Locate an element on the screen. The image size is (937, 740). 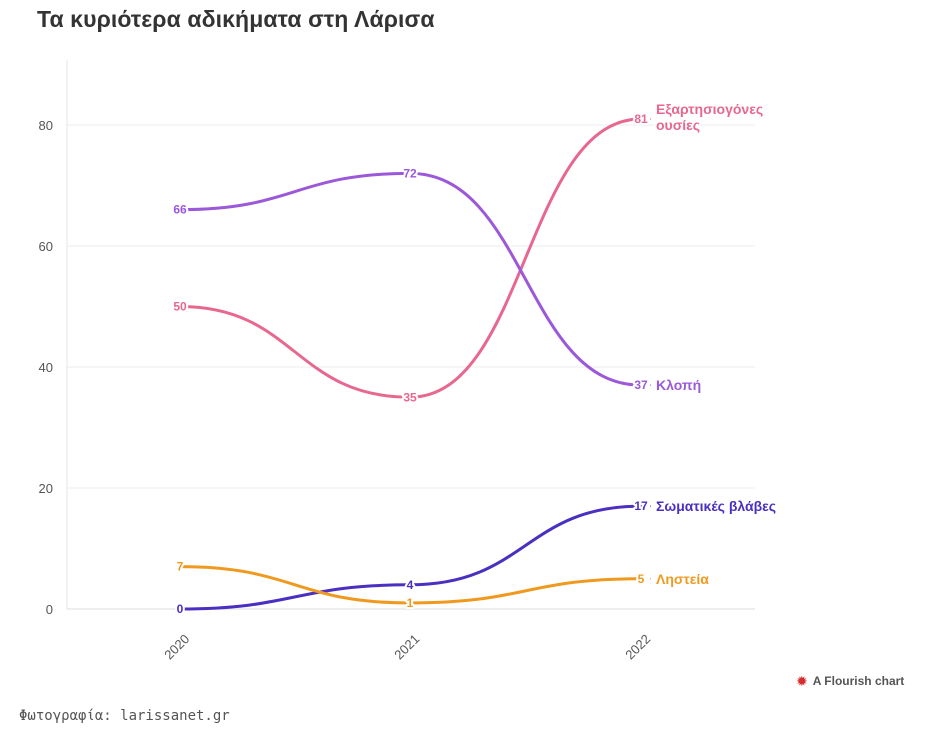
chart-title: Τα κυριότερα αδικήματα στη Λάρισα is located at coordinates (236, 19).